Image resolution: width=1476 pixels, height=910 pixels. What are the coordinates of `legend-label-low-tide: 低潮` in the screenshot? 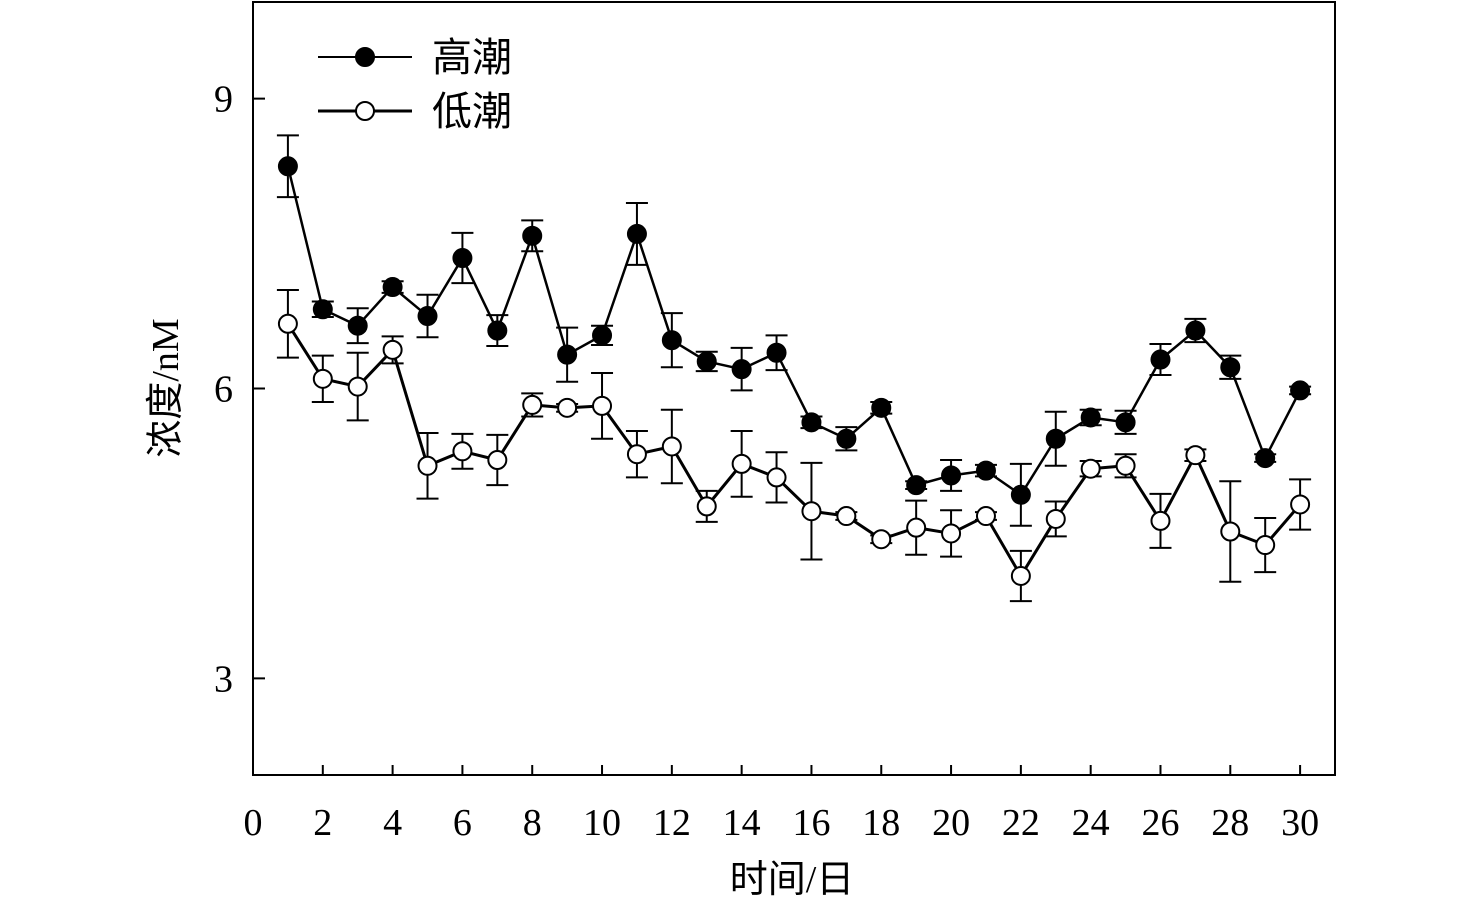 It's located at (472, 111).